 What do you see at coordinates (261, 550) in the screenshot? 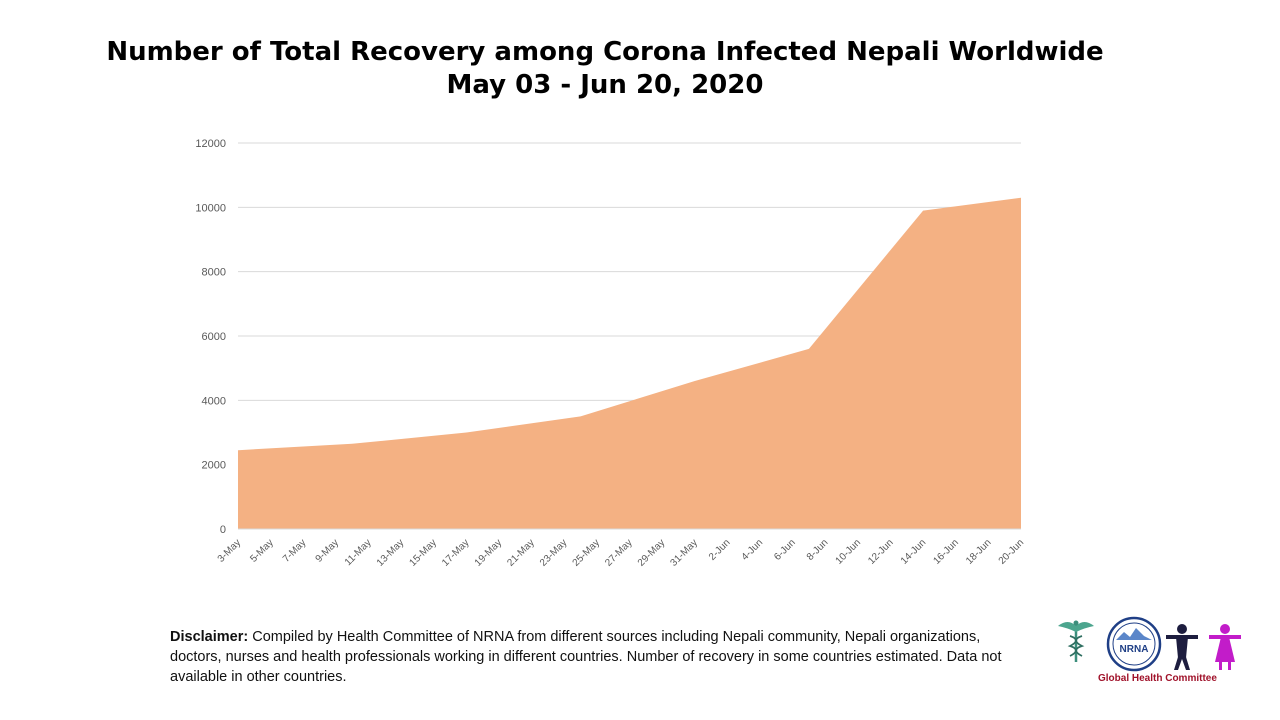
I see `x-tick-label: 5-May` at bounding box center [261, 550].